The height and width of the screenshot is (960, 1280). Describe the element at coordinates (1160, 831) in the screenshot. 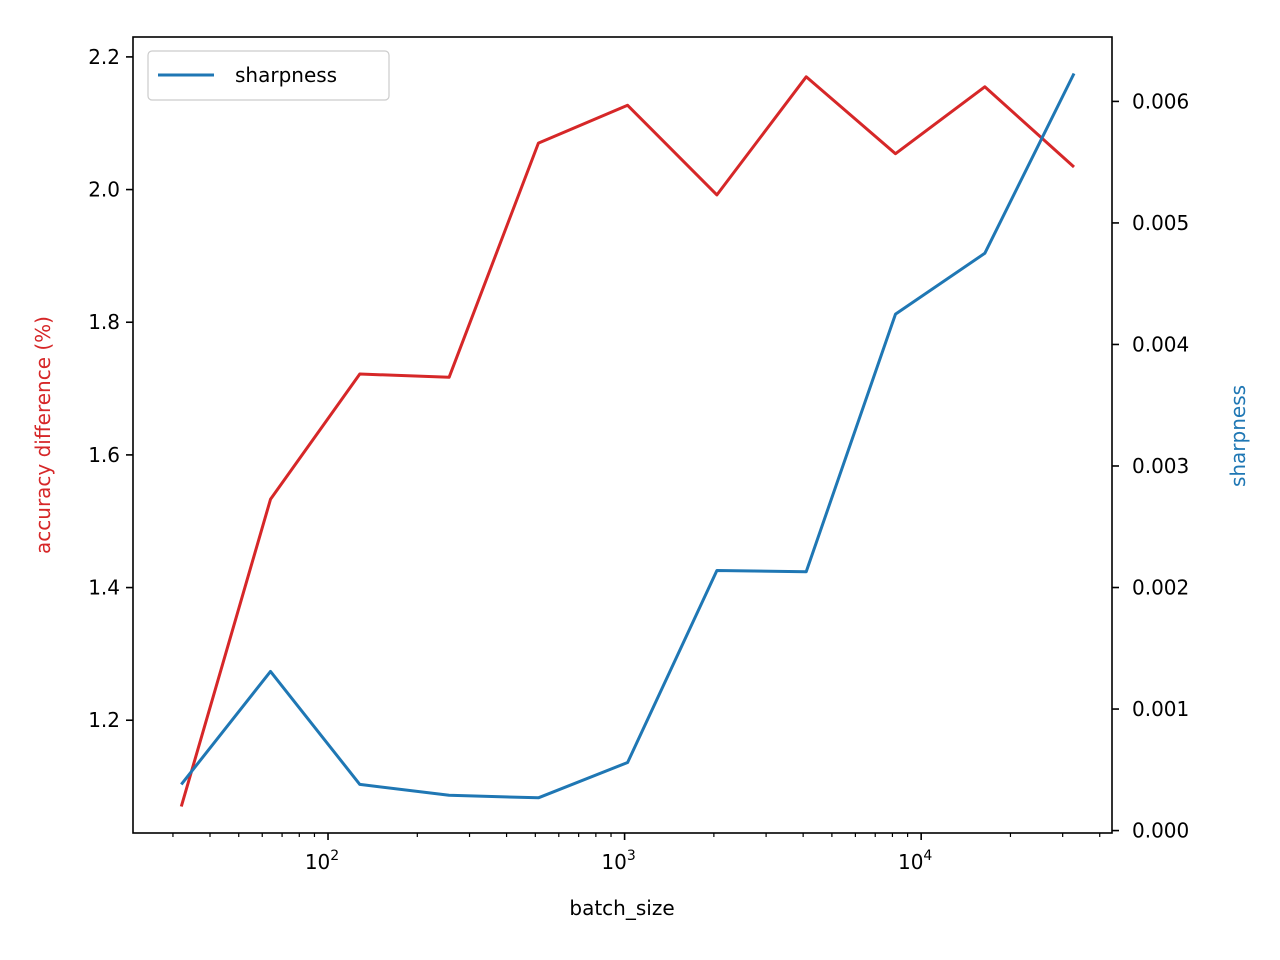

I see `y-right-tick-label: 0.000` at that location.